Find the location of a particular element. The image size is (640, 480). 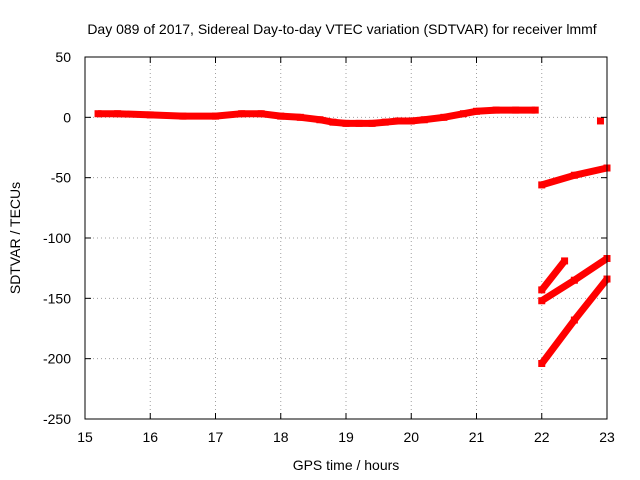

series-offset-point is located at coordinates (600, 121).